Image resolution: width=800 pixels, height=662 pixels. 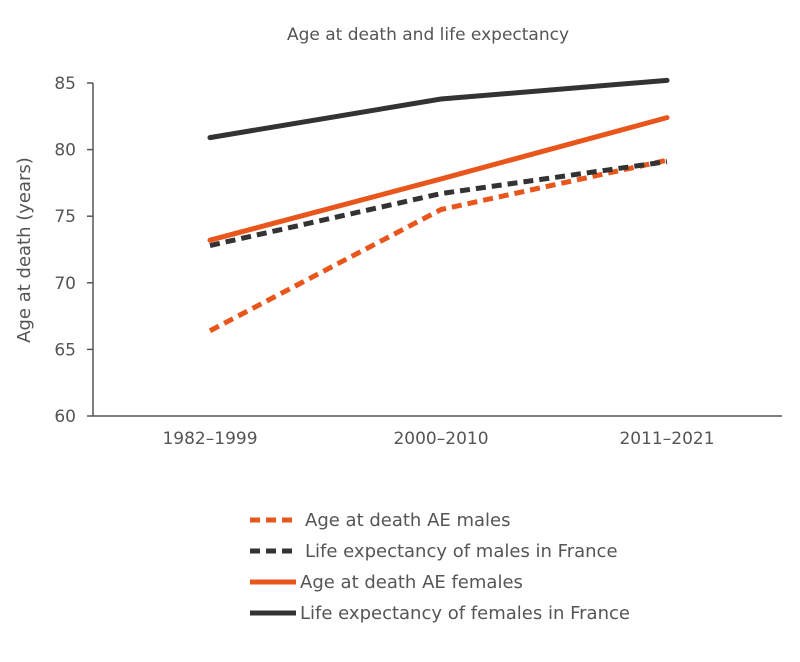 I want to click on legend-label: Age at death AE females, so click(x=411, y=582).